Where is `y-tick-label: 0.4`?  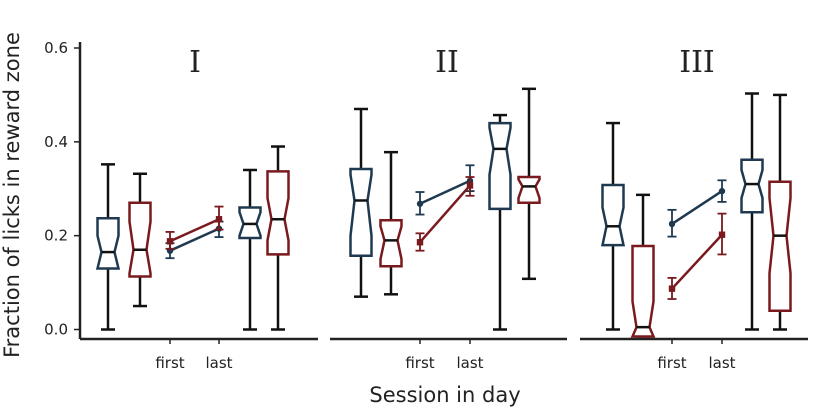 y-tick-label: 0.4 is located at coordinates (56, 142).